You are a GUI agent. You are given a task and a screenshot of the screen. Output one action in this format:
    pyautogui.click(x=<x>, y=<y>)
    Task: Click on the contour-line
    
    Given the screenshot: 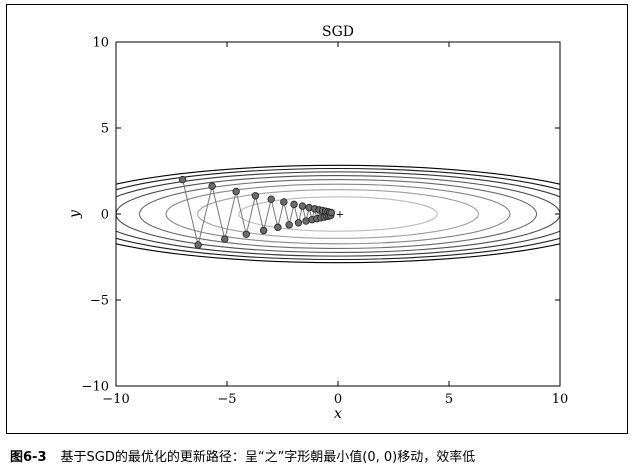 What is the action you would take?
    pyautogui.click(x=338, y=214)
    